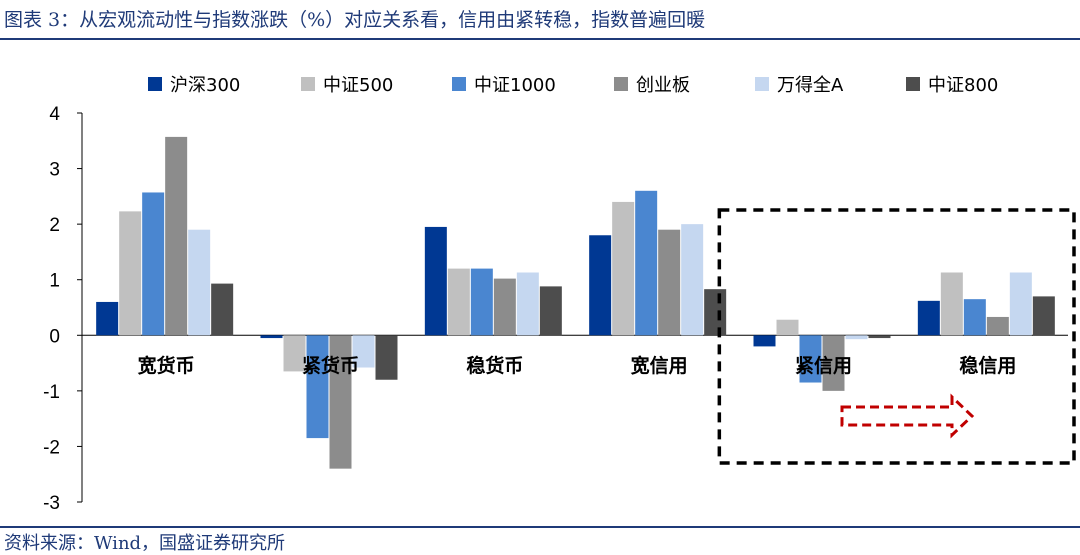 This screenshot has width=1080, height=555. What do you see at coordinates (856, 337) in the screenshot?
I see `bar-万得全A-紧信用` at bounding box center [856, 337].